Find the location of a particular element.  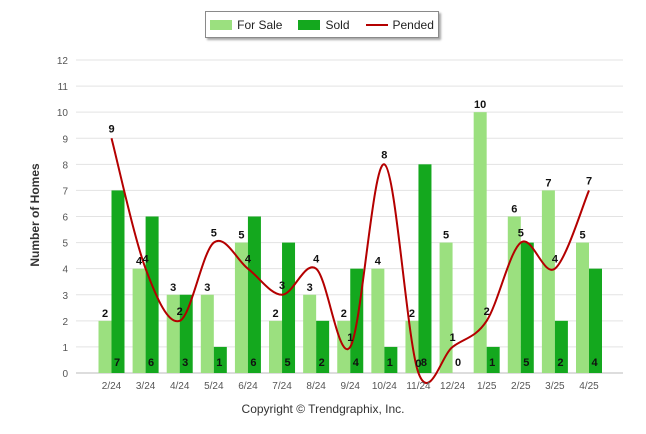

y-tick-label: 6 is located at coordinates (65, 218).